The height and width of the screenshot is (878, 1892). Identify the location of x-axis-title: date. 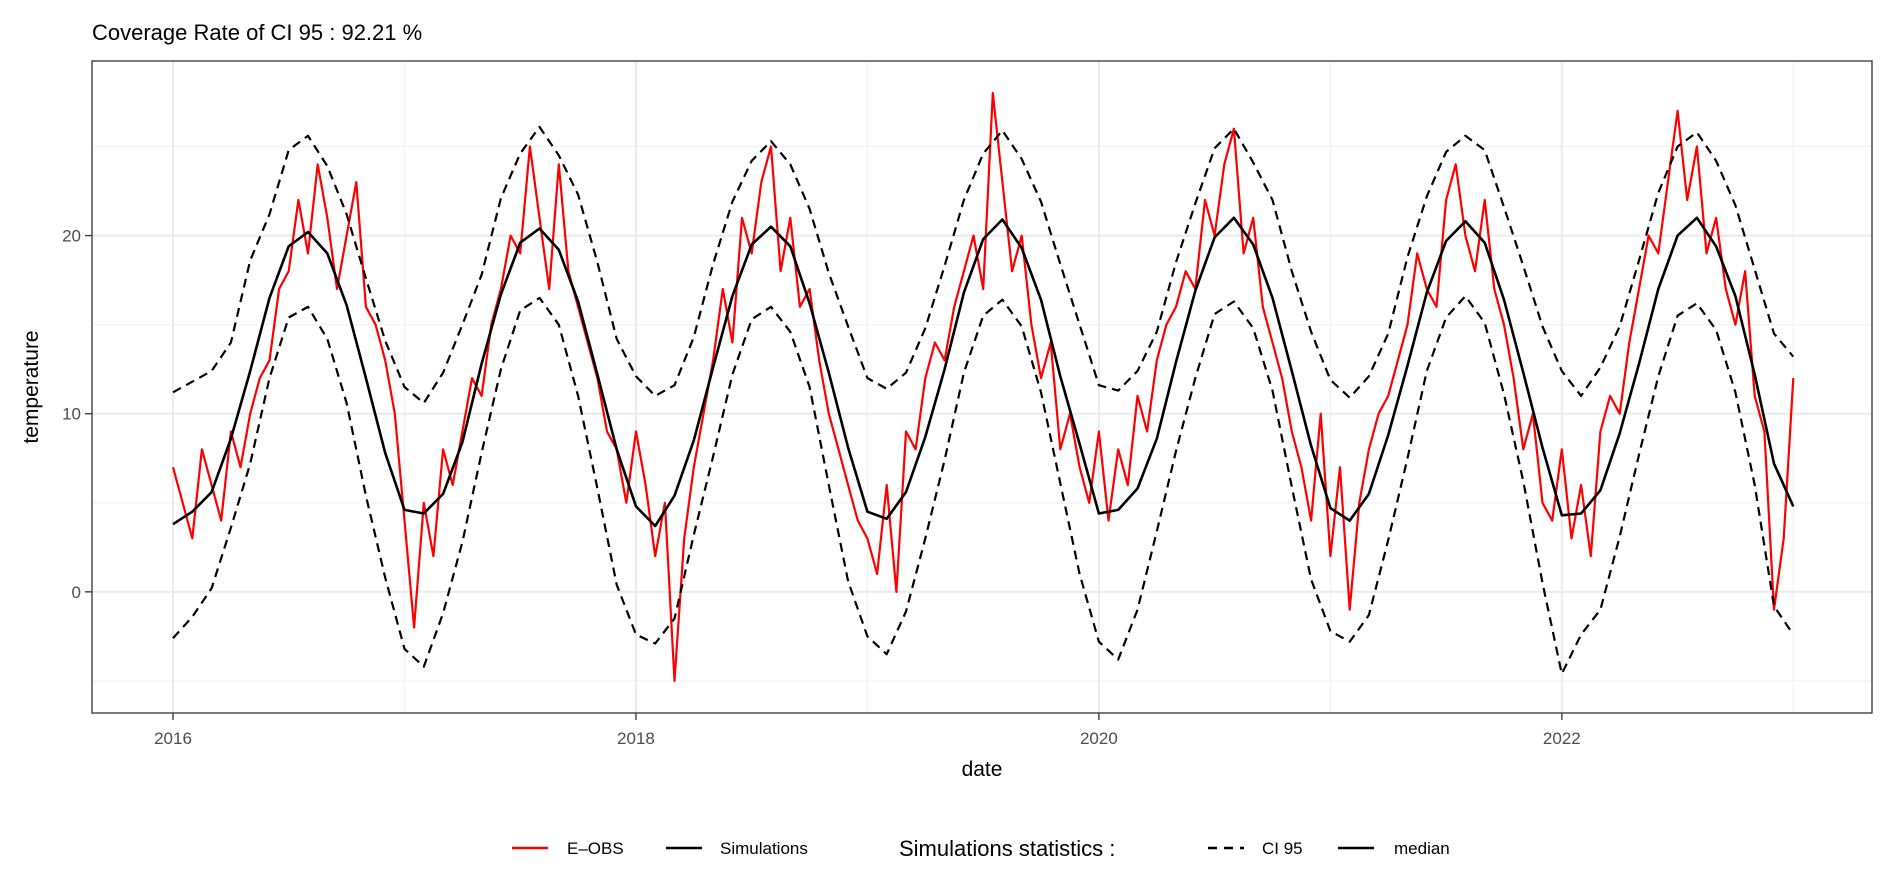
(982, 769).